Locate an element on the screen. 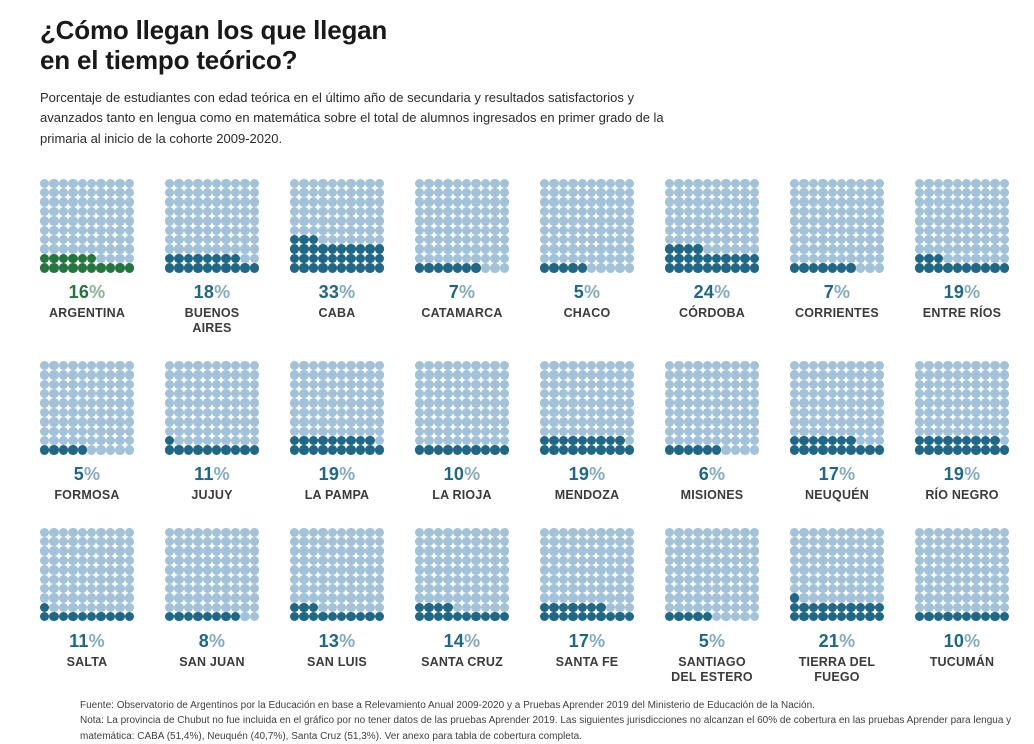  percent-label: 5% is located at coordinates (712, 641).